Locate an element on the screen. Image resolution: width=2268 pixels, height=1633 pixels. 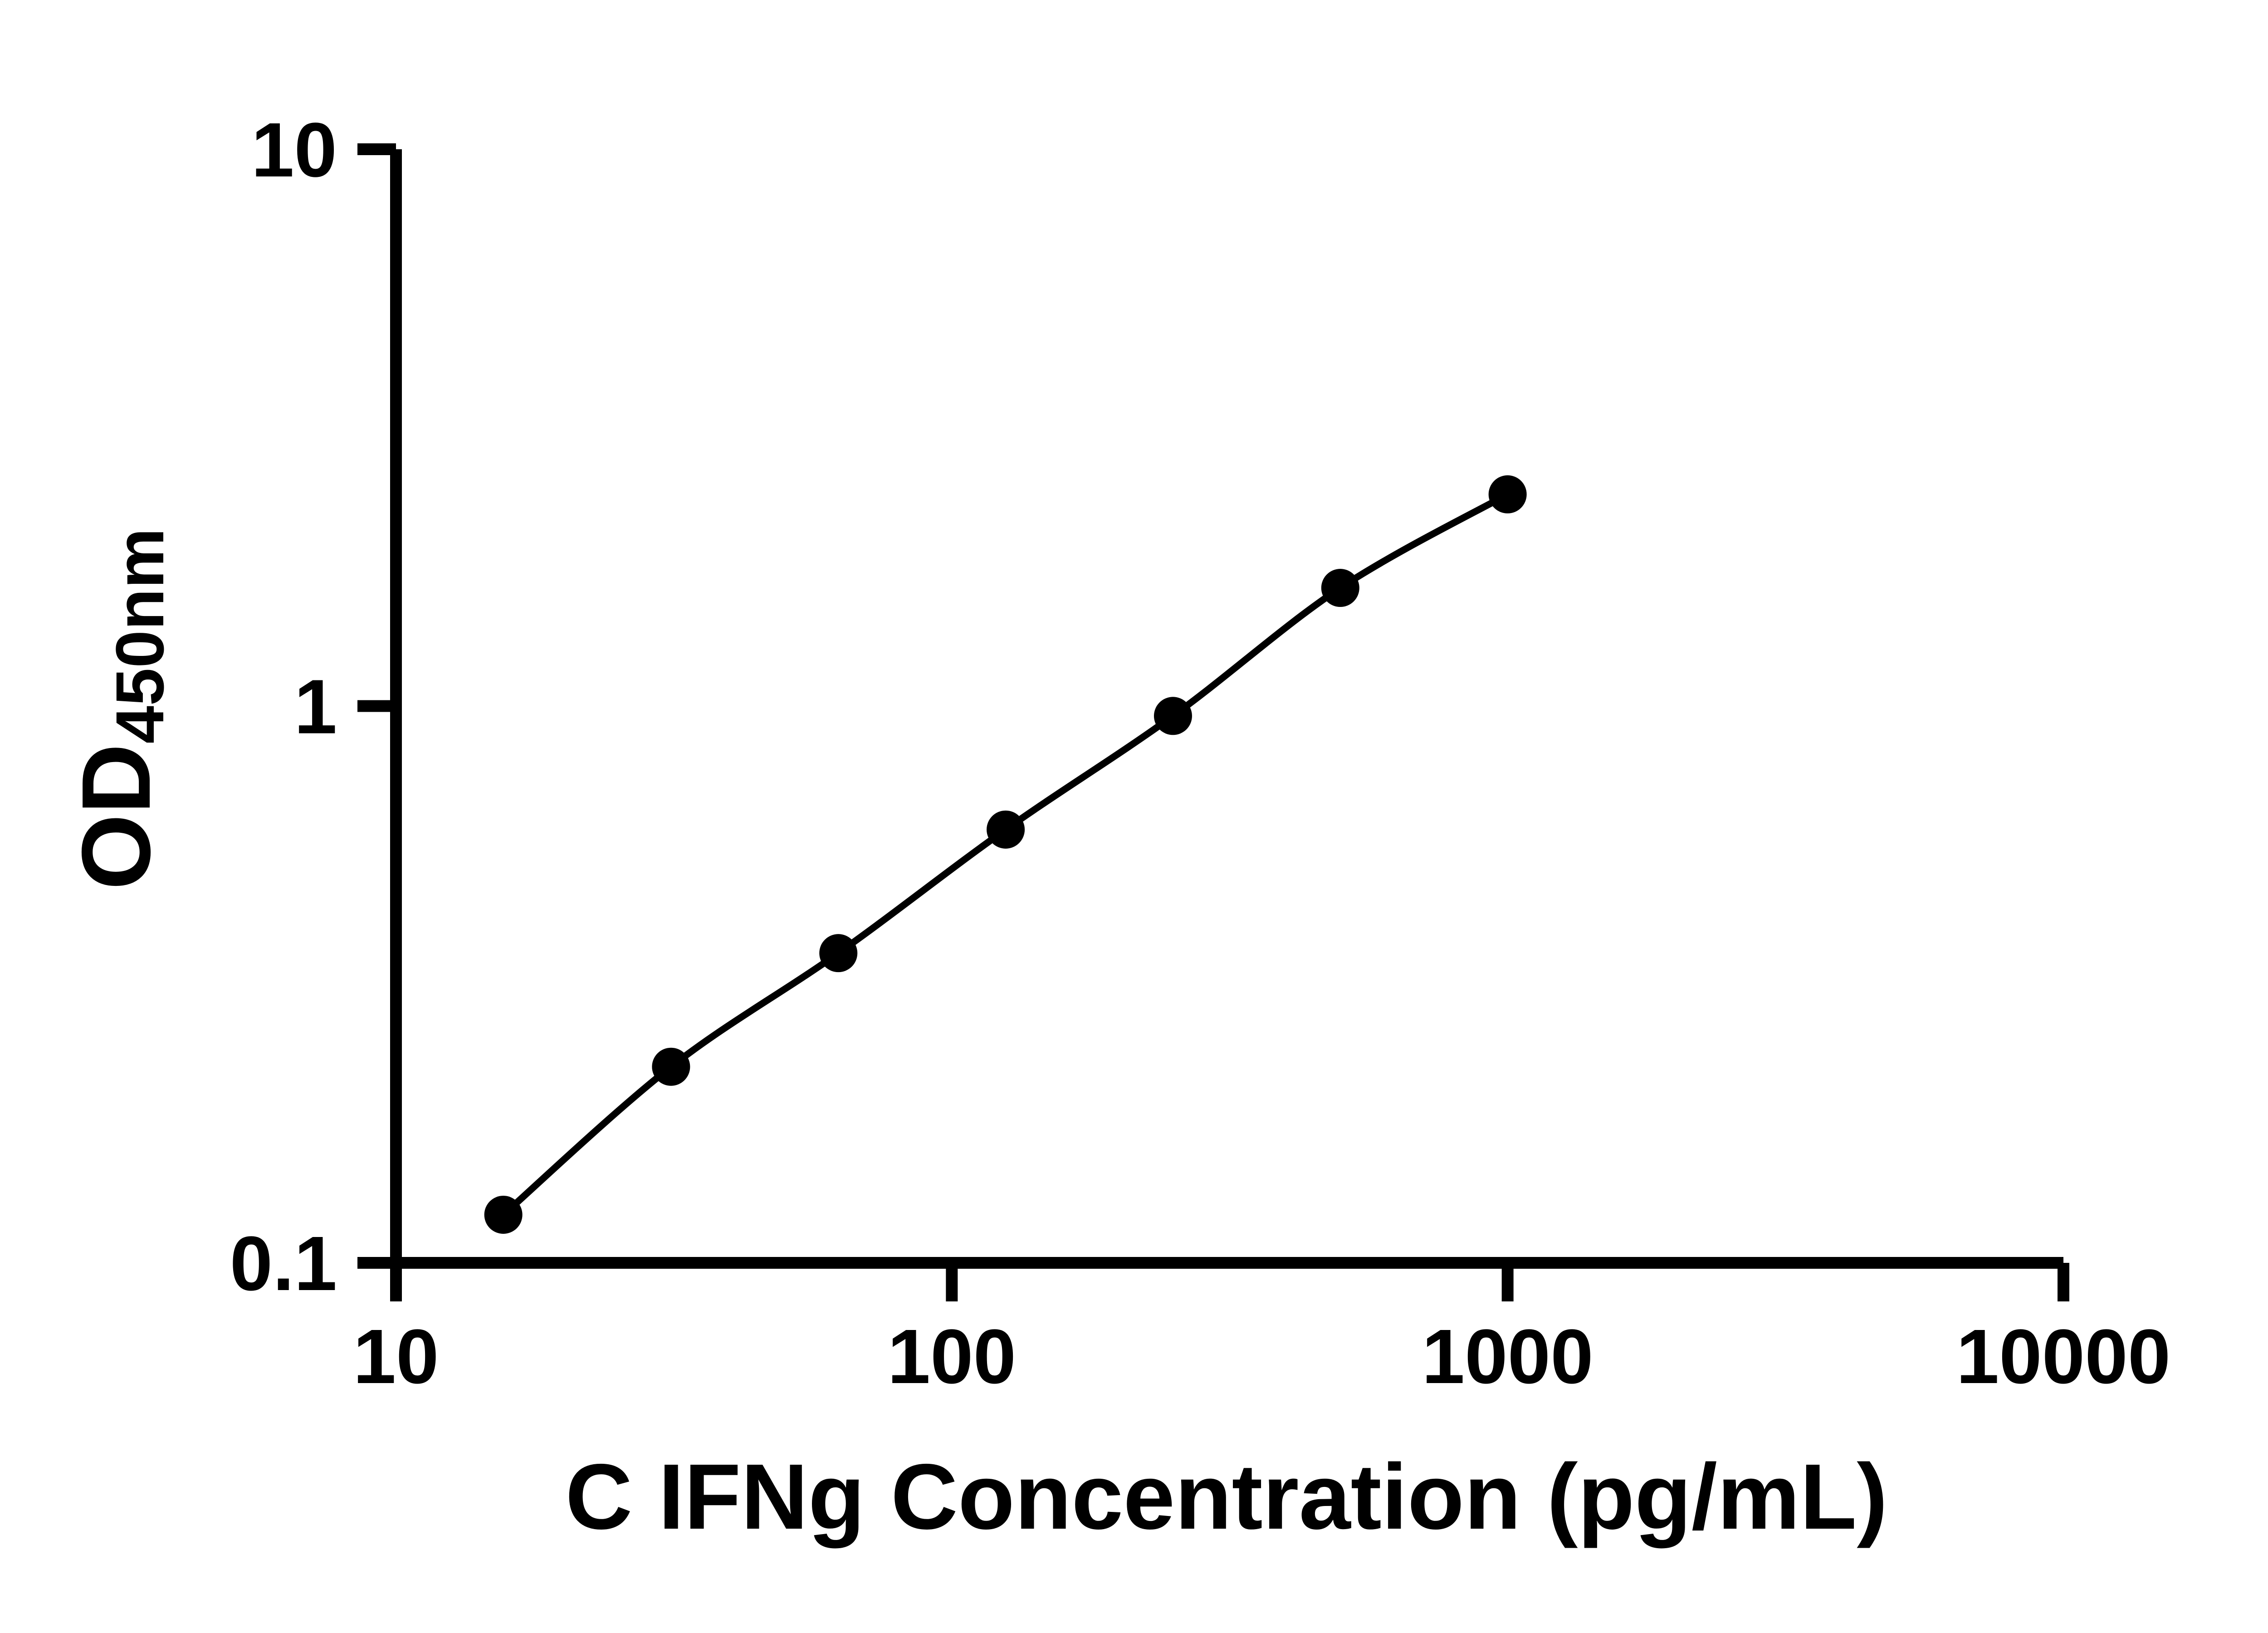
x-tick-label: 1000 is located at coordinates (1508, 1357).